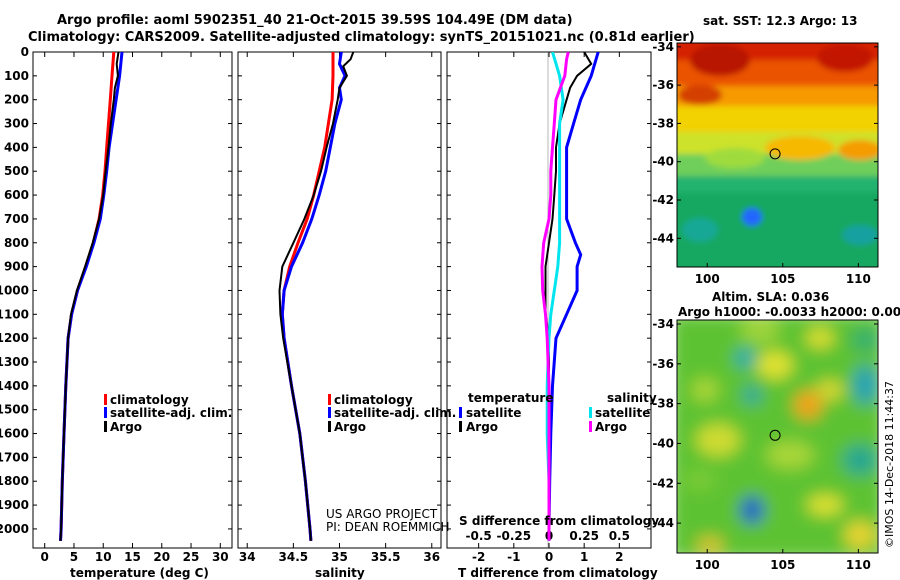  What do you see at coordinates (25, 52) in the screenshot?
I see `depth-tick-label: 0` at bounding box center [25, 52].